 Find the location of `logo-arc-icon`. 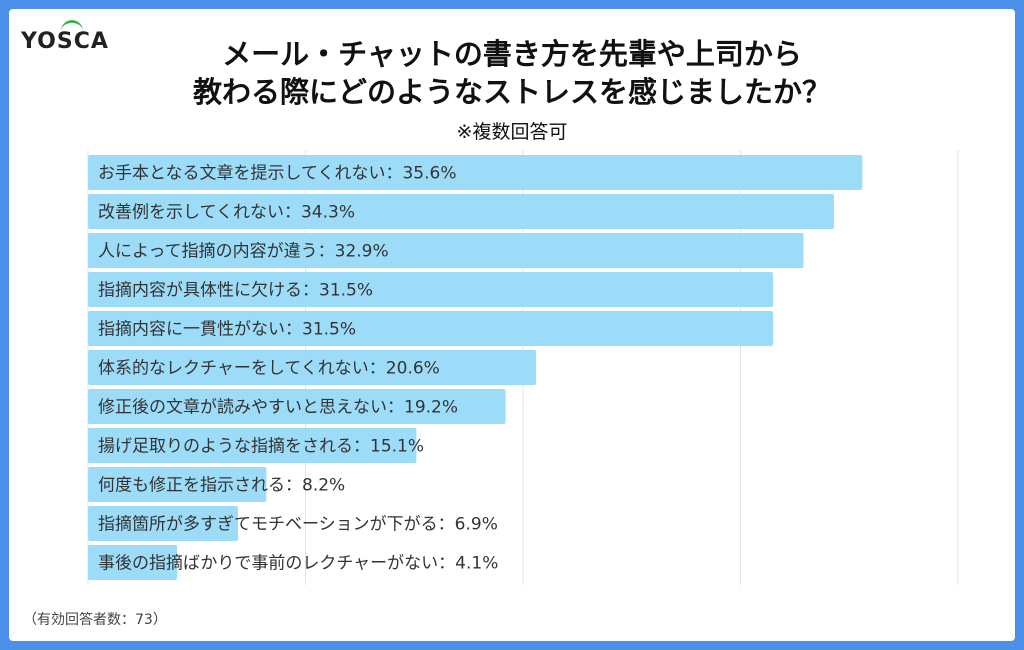

logo-arc-icon is located at coordinates (72, 25).